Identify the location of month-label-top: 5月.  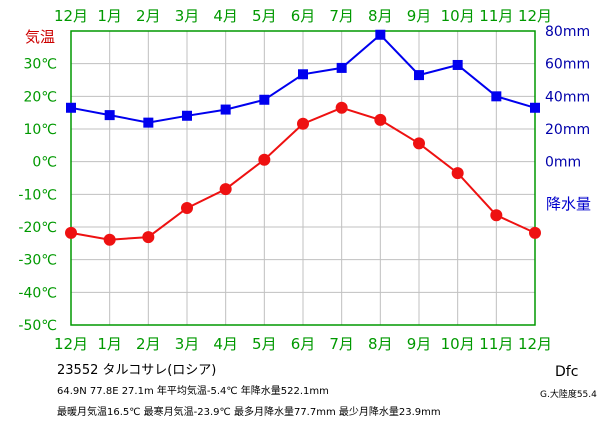
(264, 16).